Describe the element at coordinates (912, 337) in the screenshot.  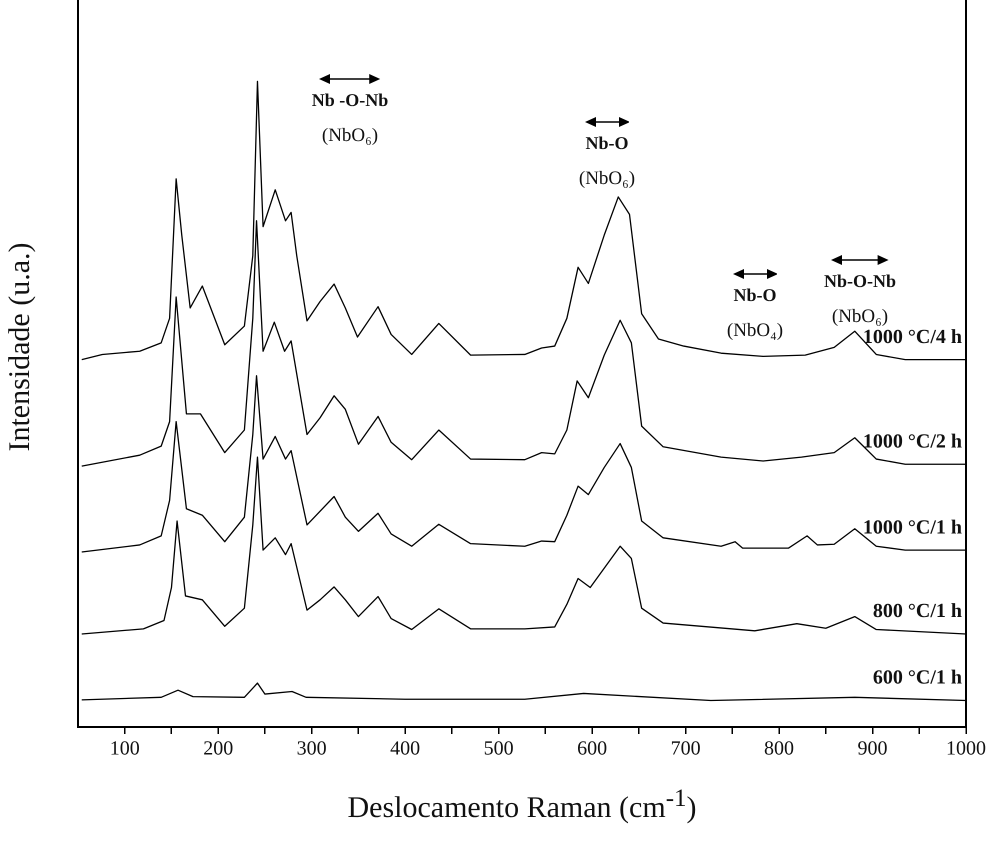
I see `series-label: 1000 °C/4 h` at that location.